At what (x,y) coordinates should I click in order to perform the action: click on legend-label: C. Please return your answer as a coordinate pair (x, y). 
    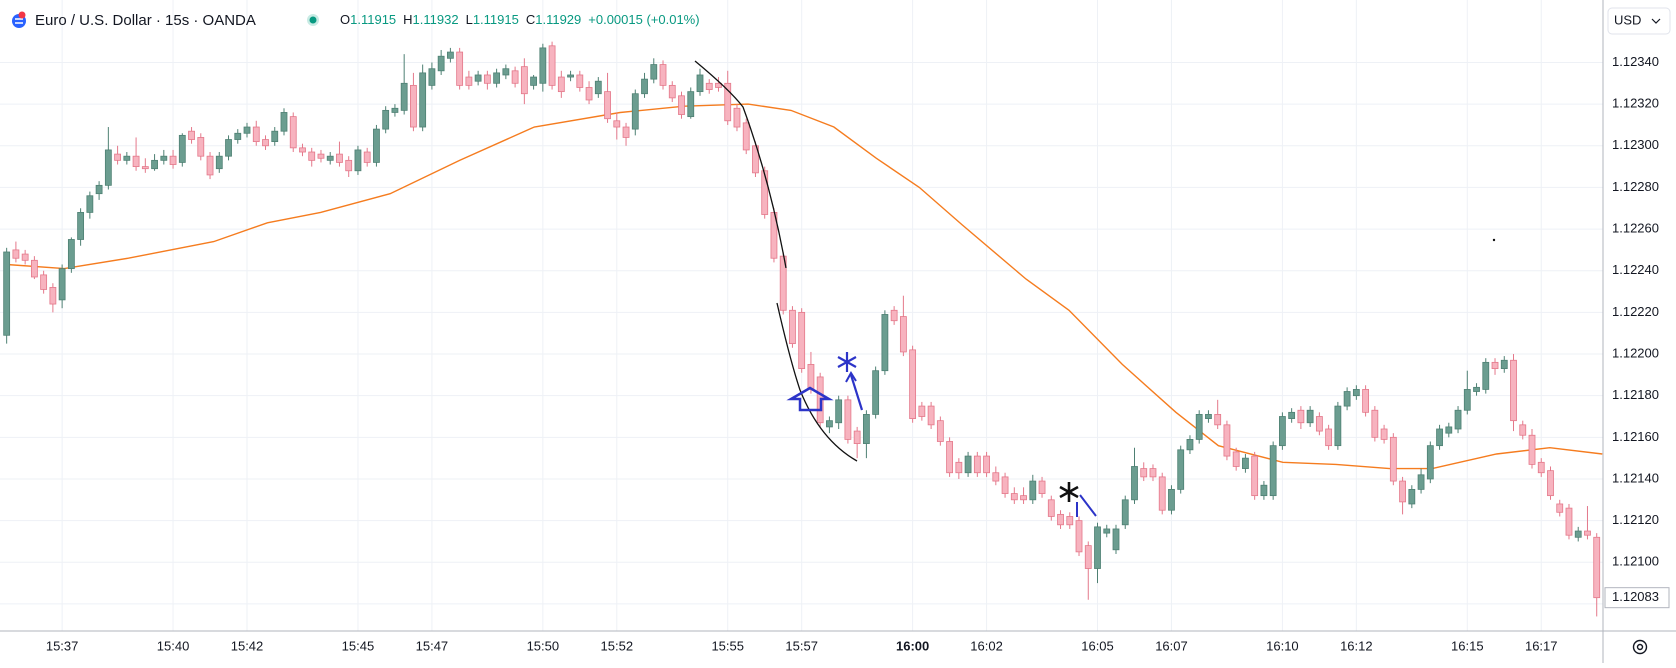
    Looking at the image, I should click on (530, 19).